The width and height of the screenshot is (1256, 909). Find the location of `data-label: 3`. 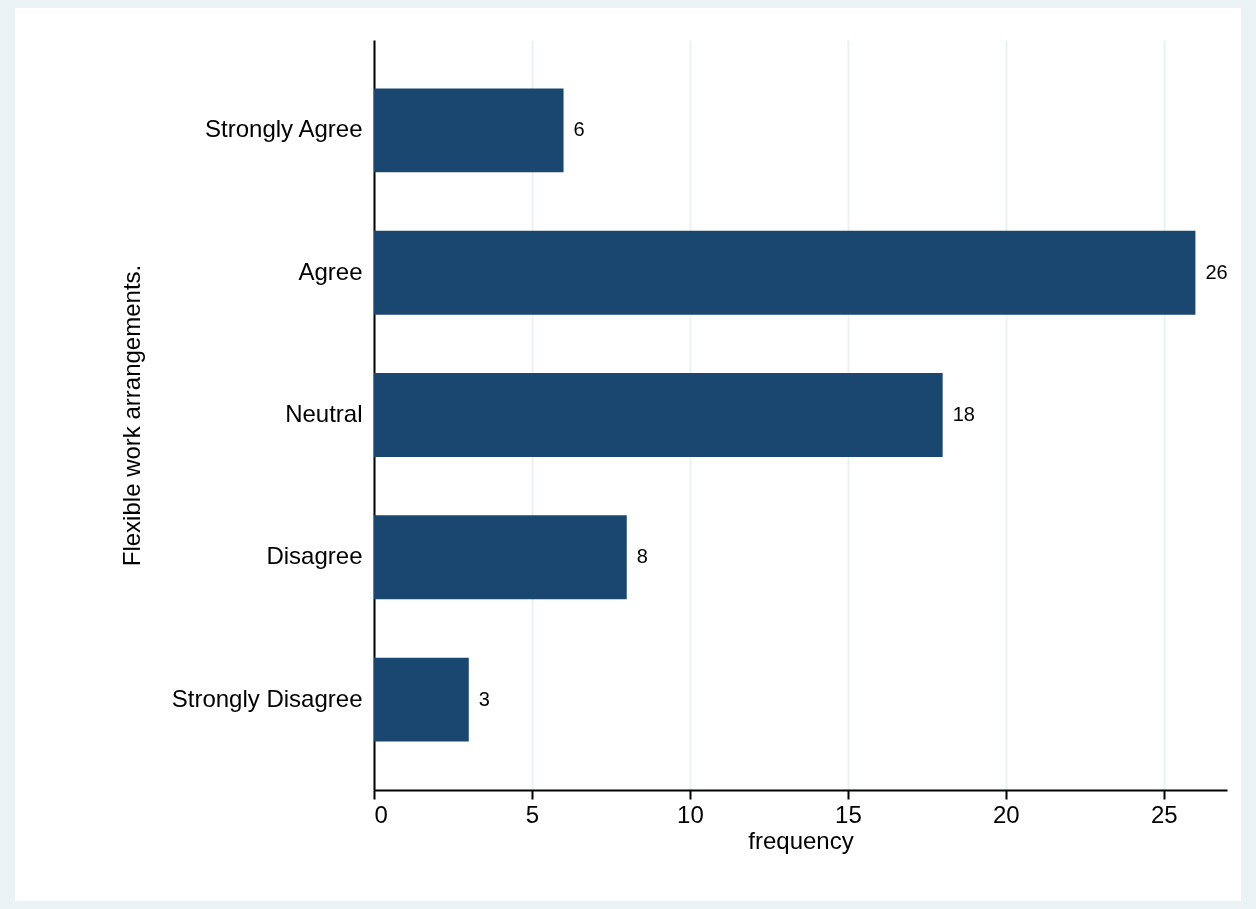

data-label: 3 is located at coordinates (484, 698).